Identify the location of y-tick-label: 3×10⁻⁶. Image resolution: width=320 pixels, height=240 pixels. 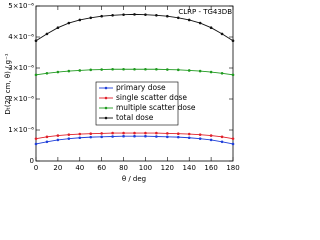
(21, 68).